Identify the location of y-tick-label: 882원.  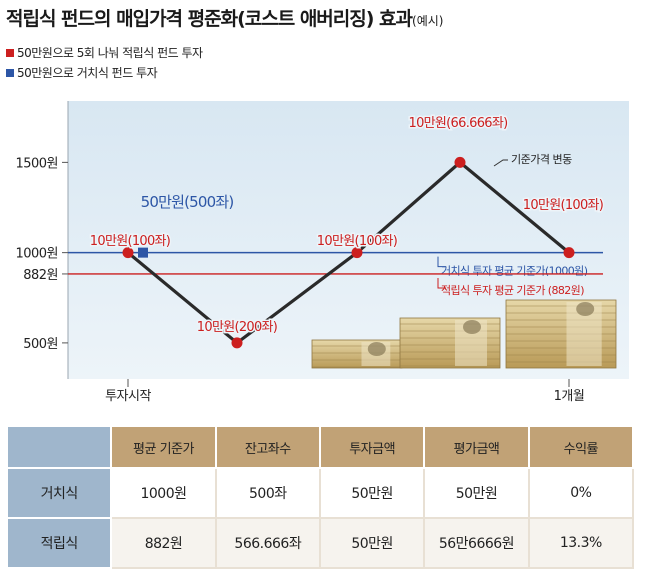
(40, 275).